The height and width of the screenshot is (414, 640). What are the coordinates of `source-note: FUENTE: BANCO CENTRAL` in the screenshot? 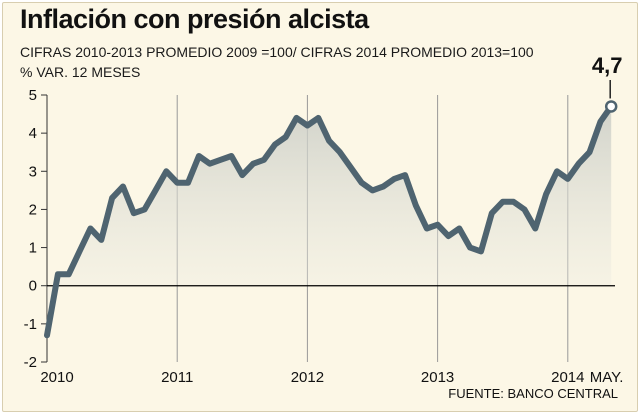 It's located at (533, 393).